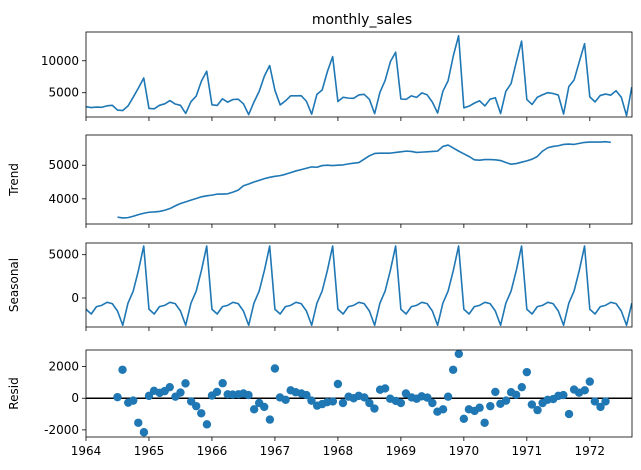 This screenshot has width=641, height=470. Describe the element at coordinates (149, 451) in the screenshot. I see `x-tick-label: 1965` at that location.